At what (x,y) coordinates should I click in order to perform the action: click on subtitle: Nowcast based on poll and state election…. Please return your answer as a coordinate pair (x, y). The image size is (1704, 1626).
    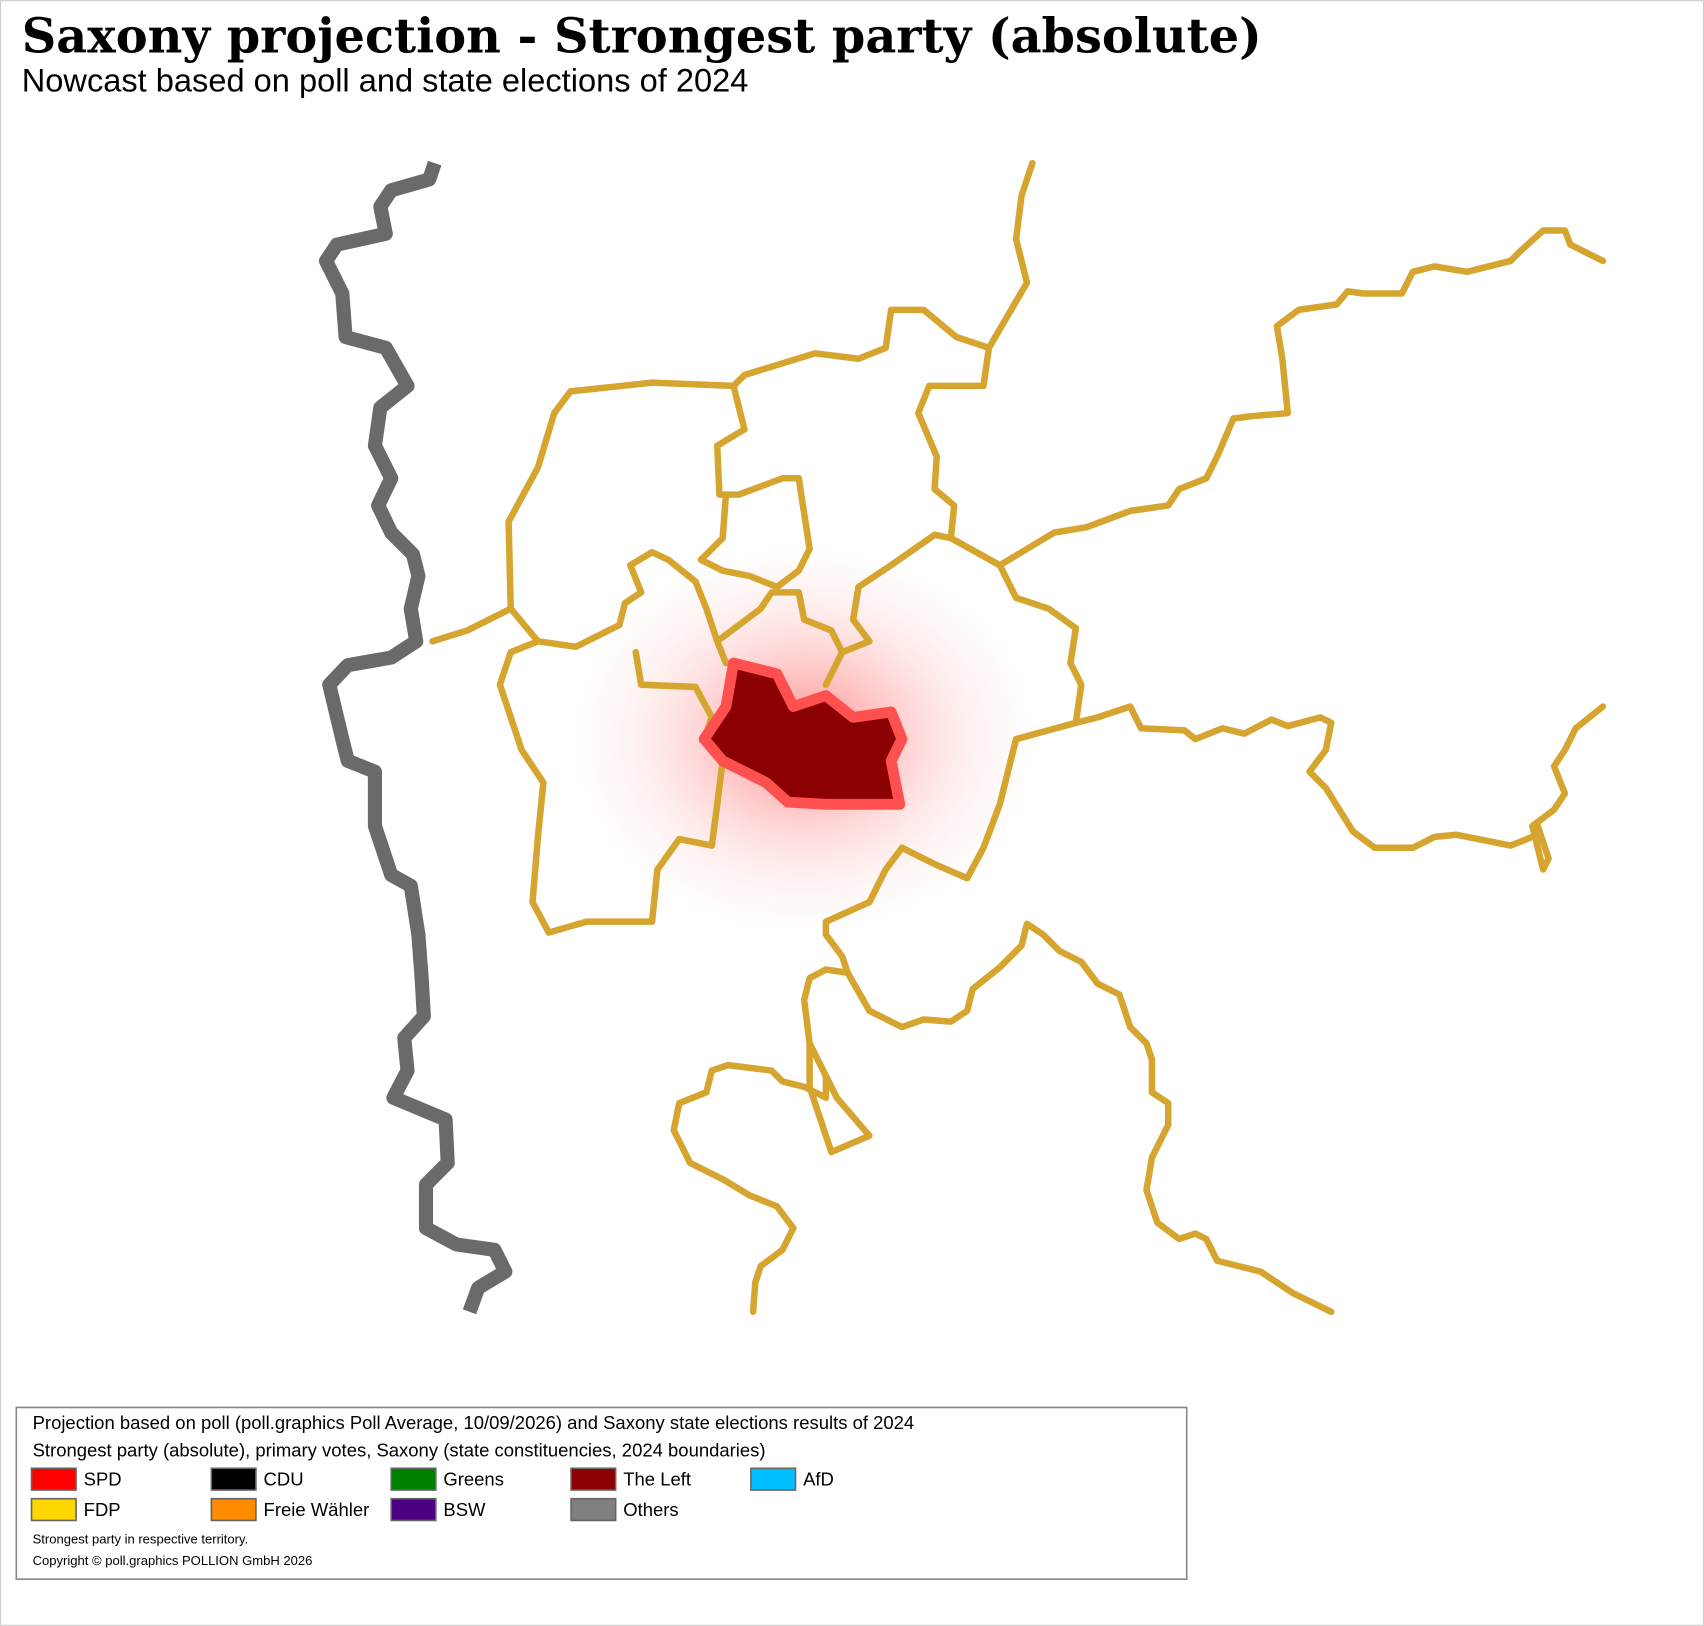
    Looking at the image, I should click on (385, 79).